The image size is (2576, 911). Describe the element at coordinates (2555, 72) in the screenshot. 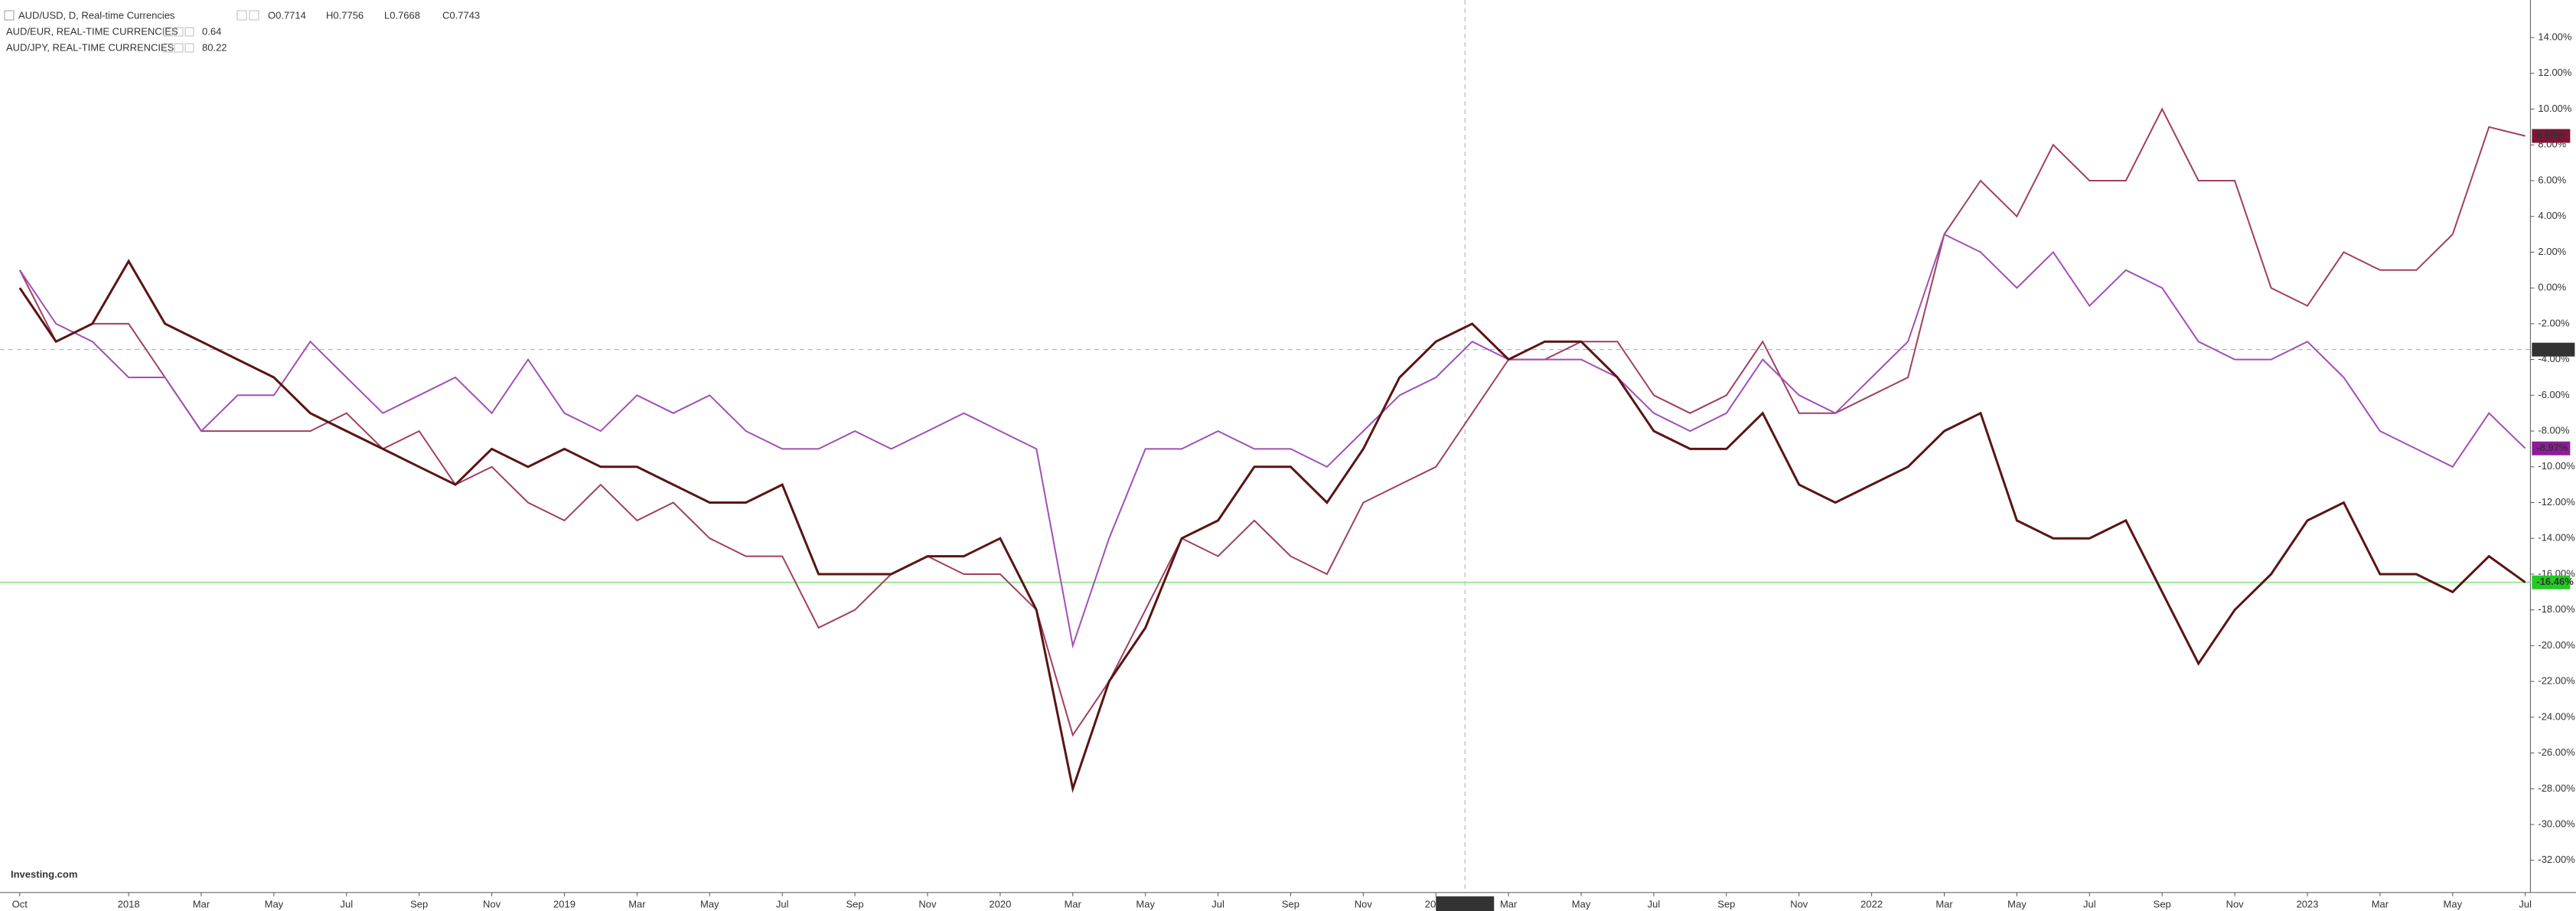

I see `y-tick-label: 12.00%` at that location.